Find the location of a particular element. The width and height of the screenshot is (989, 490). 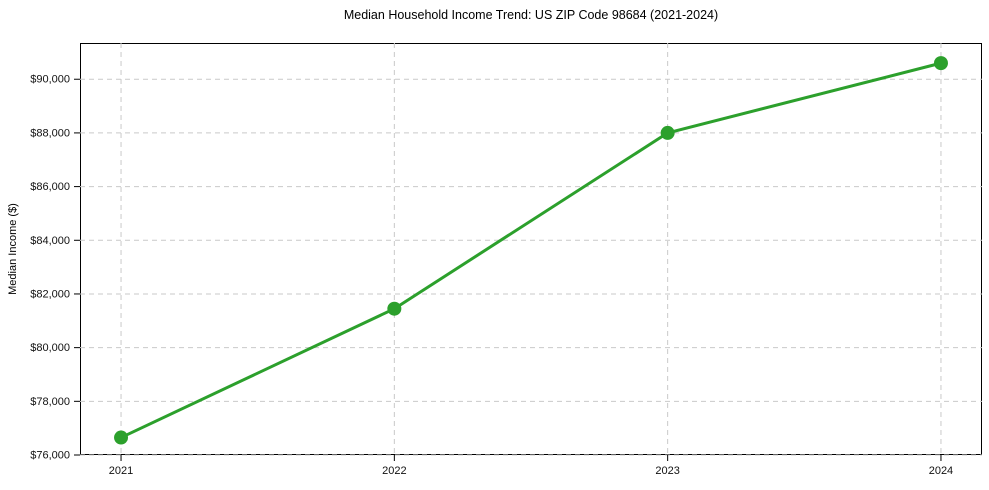

x-tick-label: 2022 is located at coordinates (394, 471).